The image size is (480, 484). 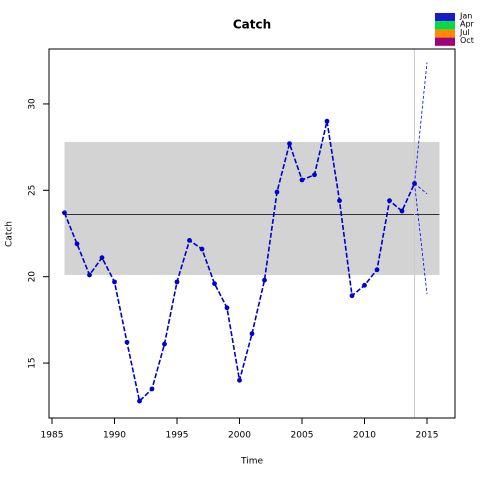 I want to click on forecast-lower, so click(x=421, y=239).